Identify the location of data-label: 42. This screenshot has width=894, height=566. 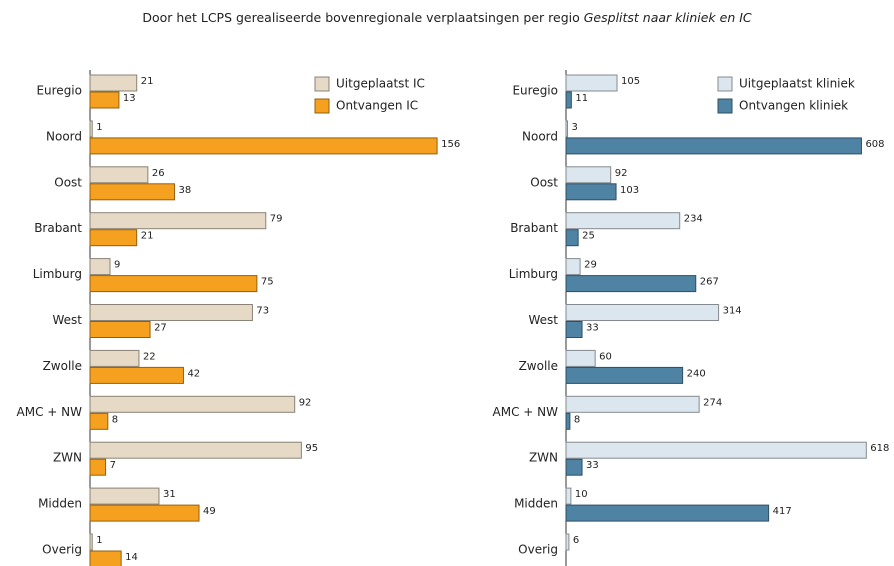
(193, 373).